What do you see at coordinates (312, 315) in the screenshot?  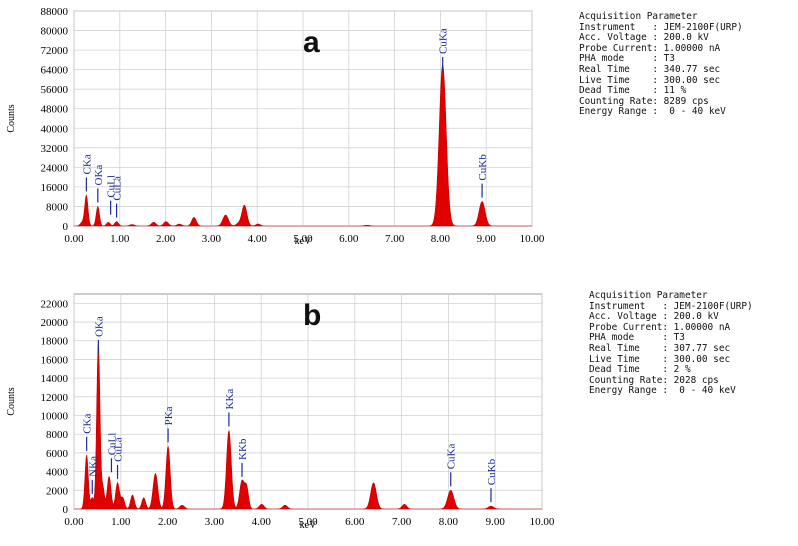 I see `panel-label: b` at bounding box center [312, 315].